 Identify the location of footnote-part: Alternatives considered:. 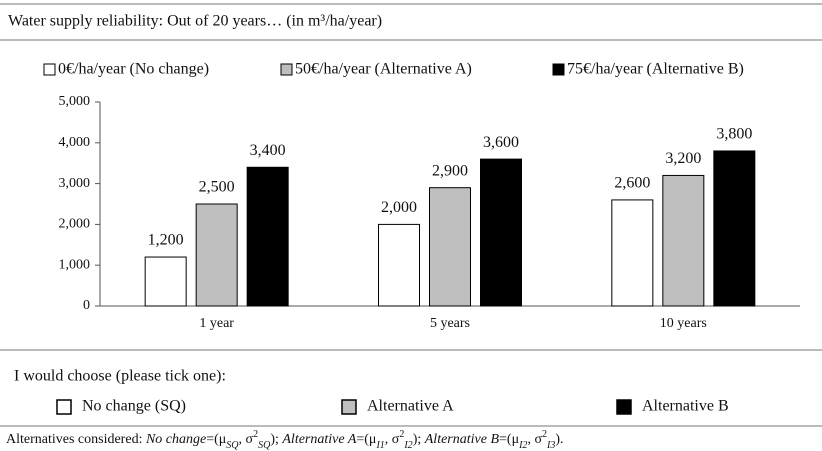
(76, 439).